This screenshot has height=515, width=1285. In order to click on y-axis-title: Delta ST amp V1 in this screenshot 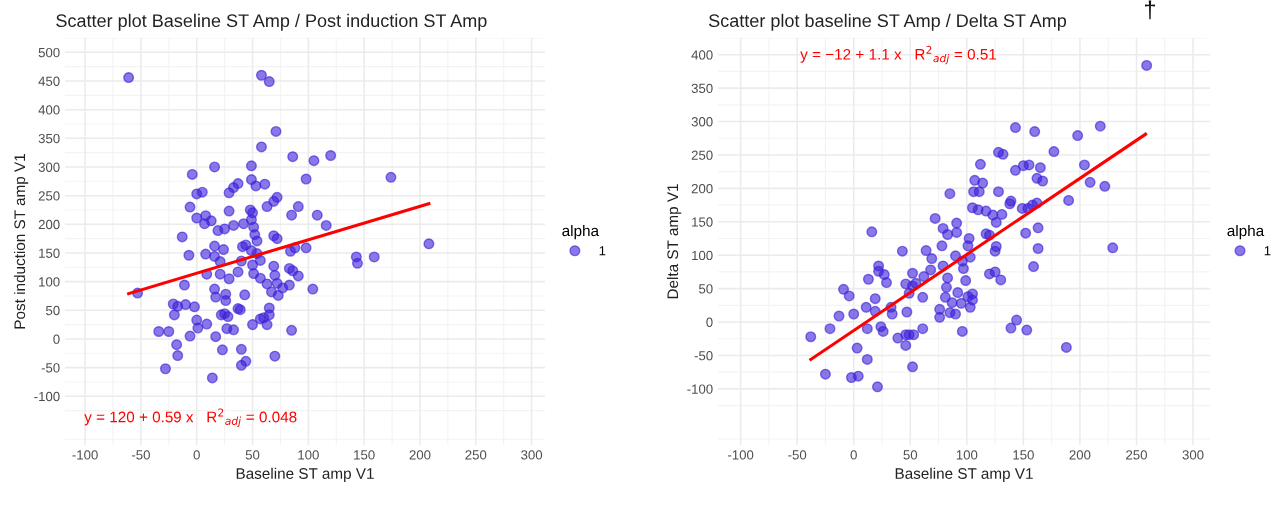, I will do `click(674, 241)`.